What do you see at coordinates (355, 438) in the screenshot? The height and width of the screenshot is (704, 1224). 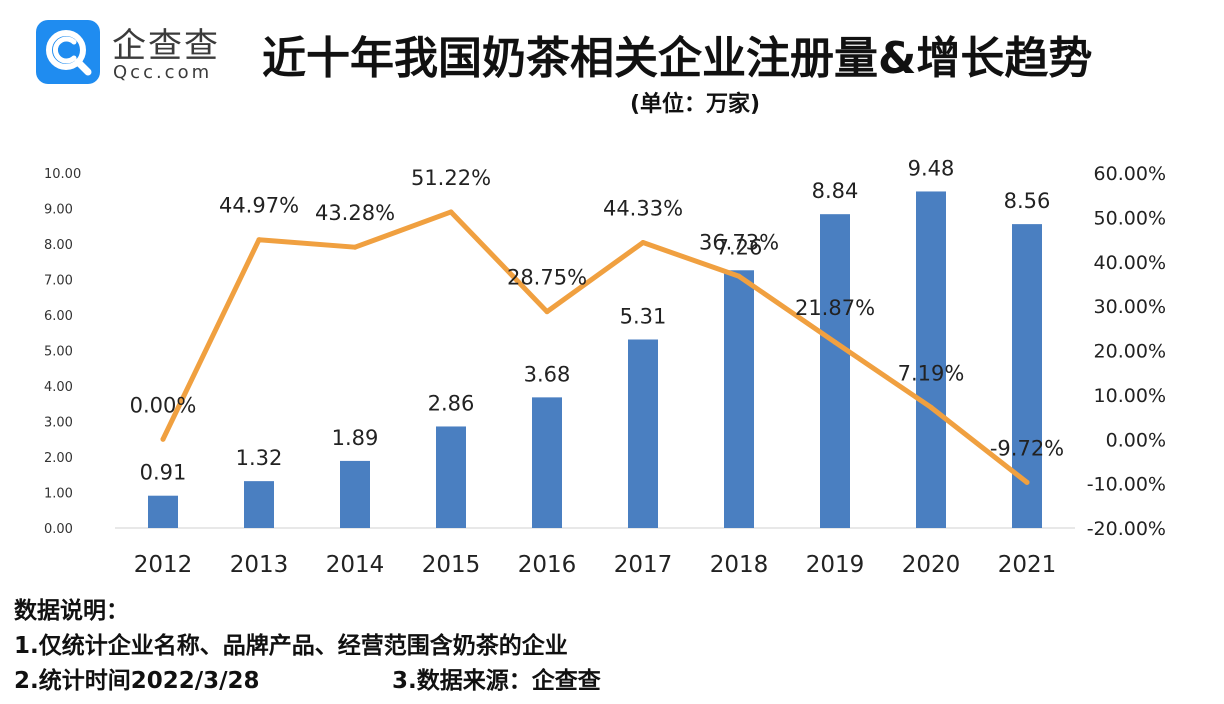 I see `bar-data-label: 1.89` at bounding box center [355, 438].